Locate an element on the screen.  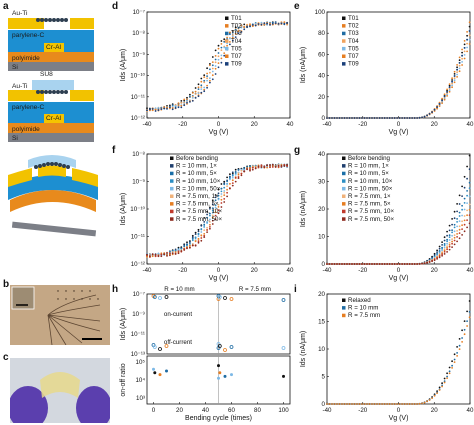
legend-entry: R = 10 mm, 5× is located at coordinates (368, 173).